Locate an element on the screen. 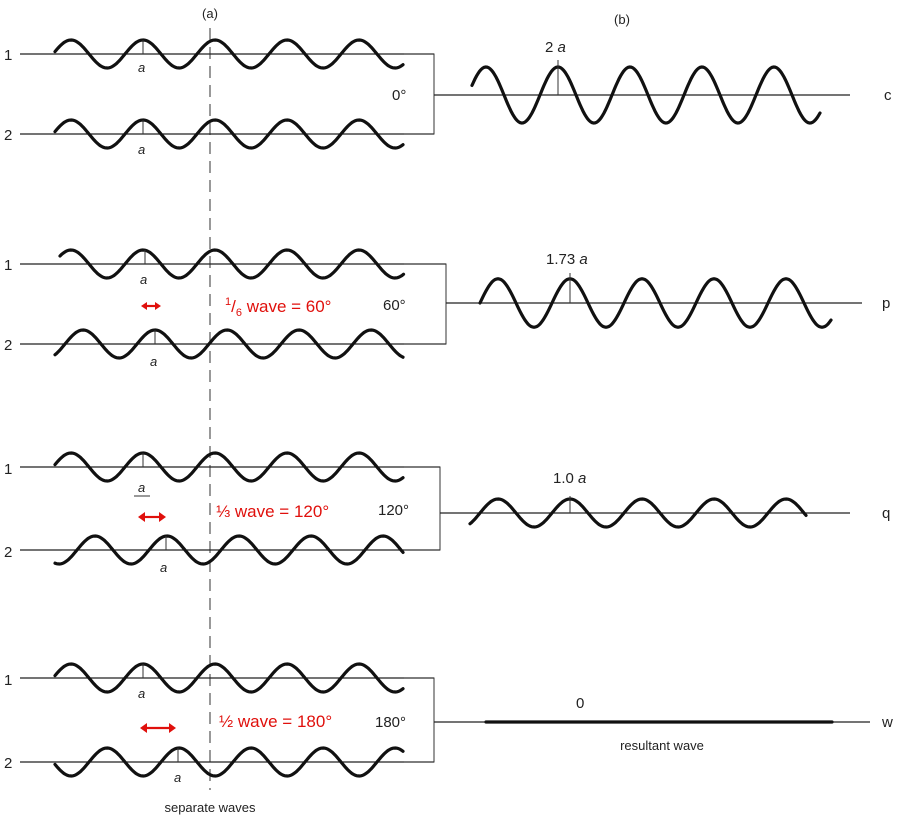 The width and height of the screenshot is (900, 818). phase-shift-annotation: ½ wave = 180° is located at coordinates (275, 721).